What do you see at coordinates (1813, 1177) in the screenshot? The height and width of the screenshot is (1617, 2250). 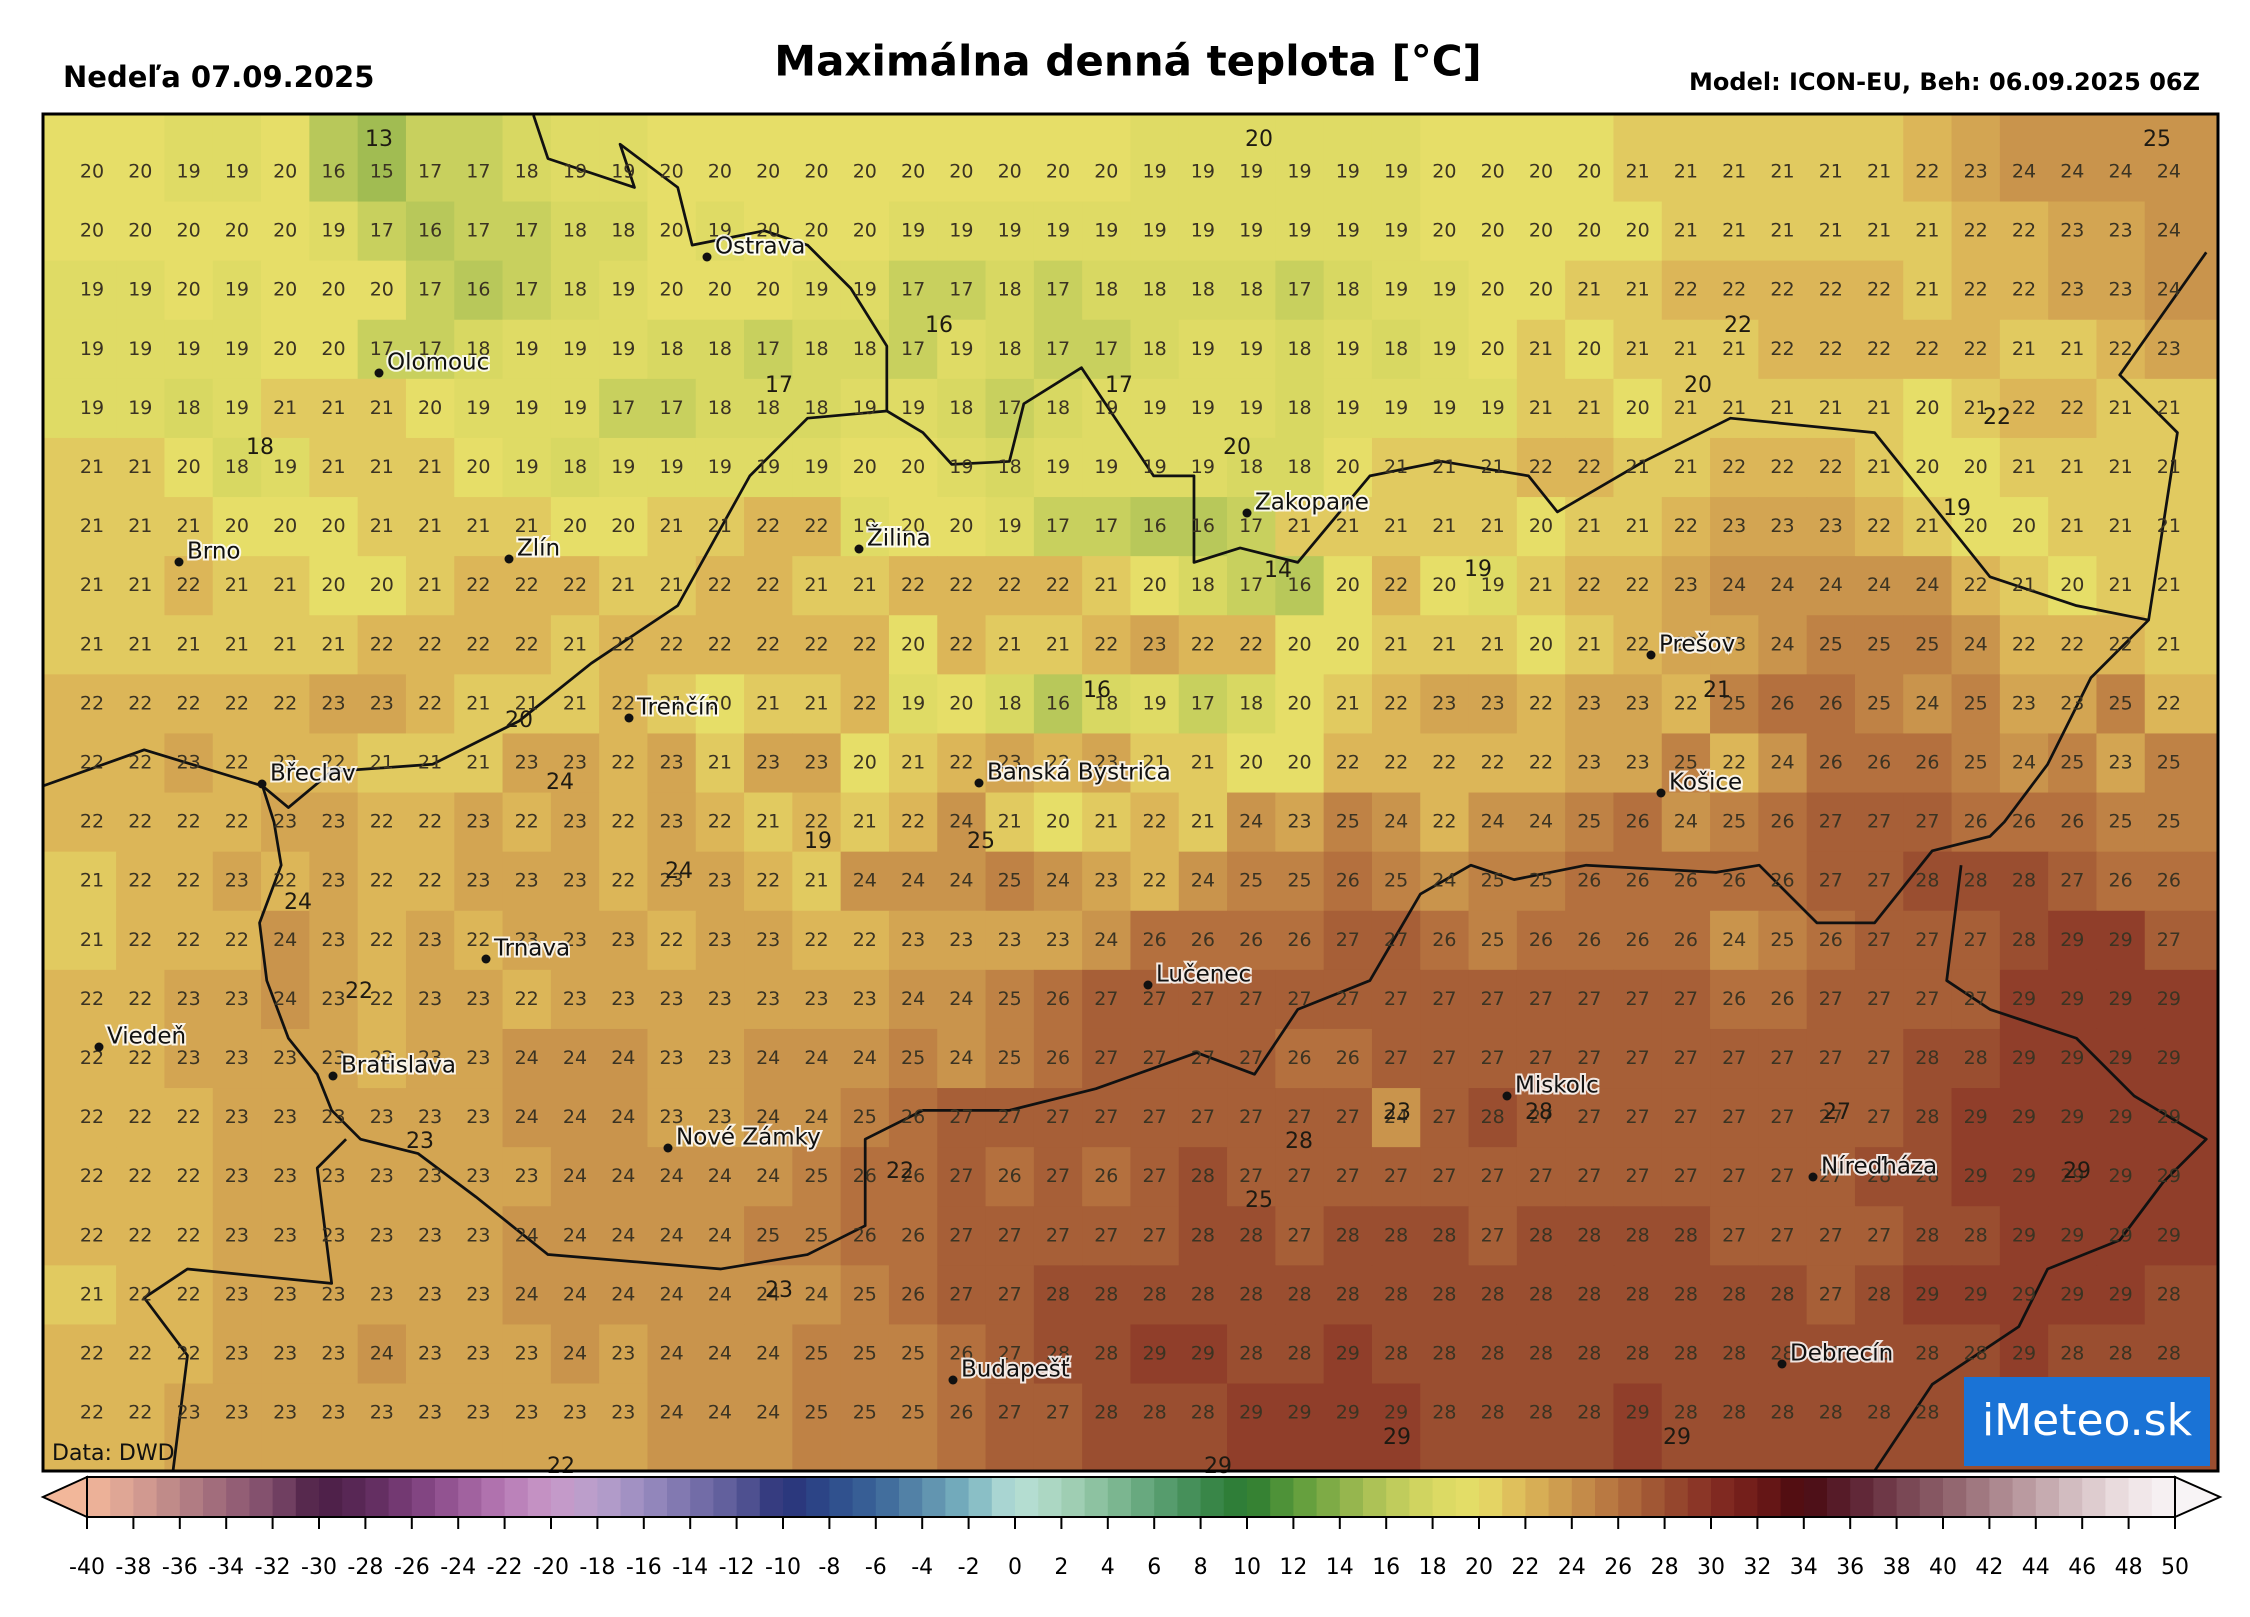 I see `city-dot` at bounding box center [1813, 1177].